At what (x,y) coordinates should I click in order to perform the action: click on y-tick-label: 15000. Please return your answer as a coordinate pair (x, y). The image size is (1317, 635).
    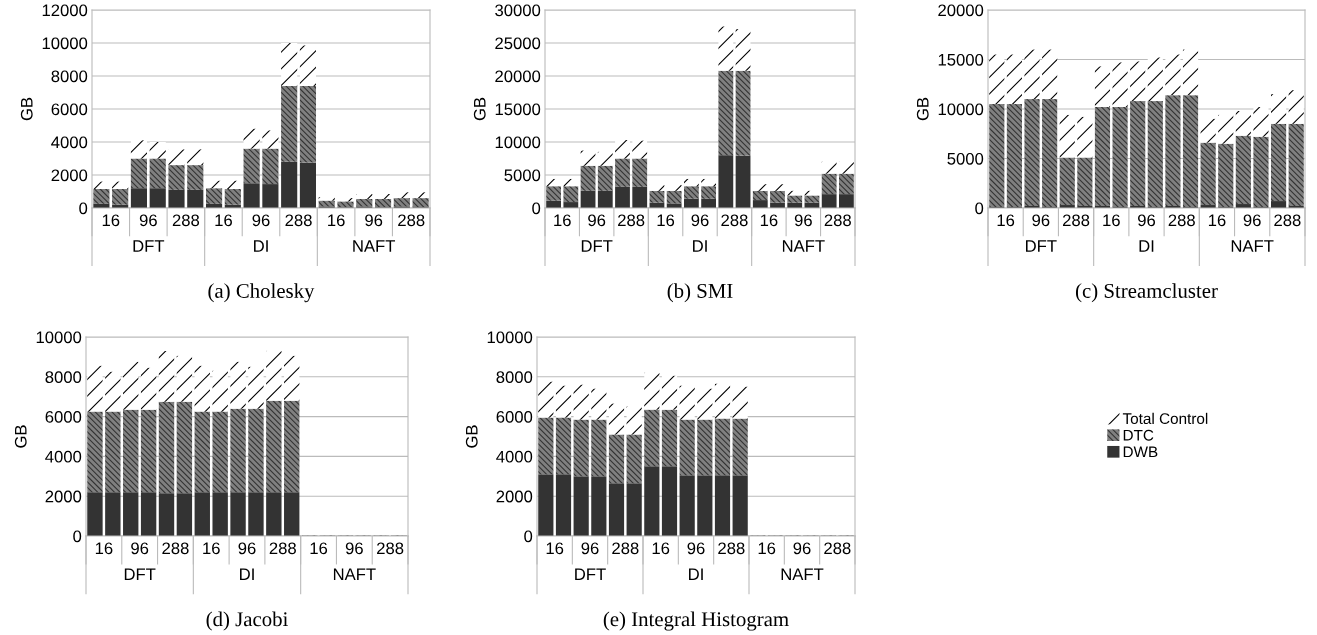
    Looking at the image, I should click on (518, 109).